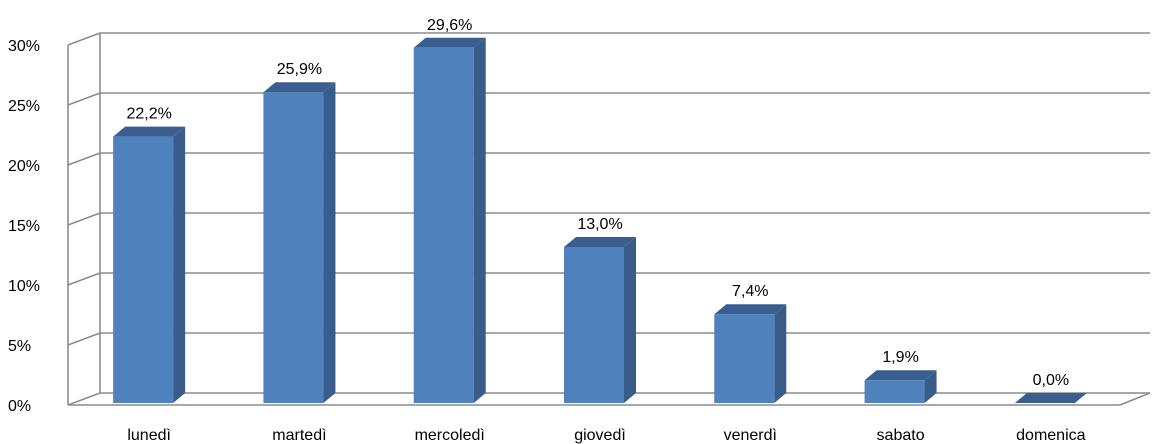 The image size is (1152, 444). Describe the element at coordinates (599, 224) in the screenshot. I see `data-label: 13,0%` at that location.